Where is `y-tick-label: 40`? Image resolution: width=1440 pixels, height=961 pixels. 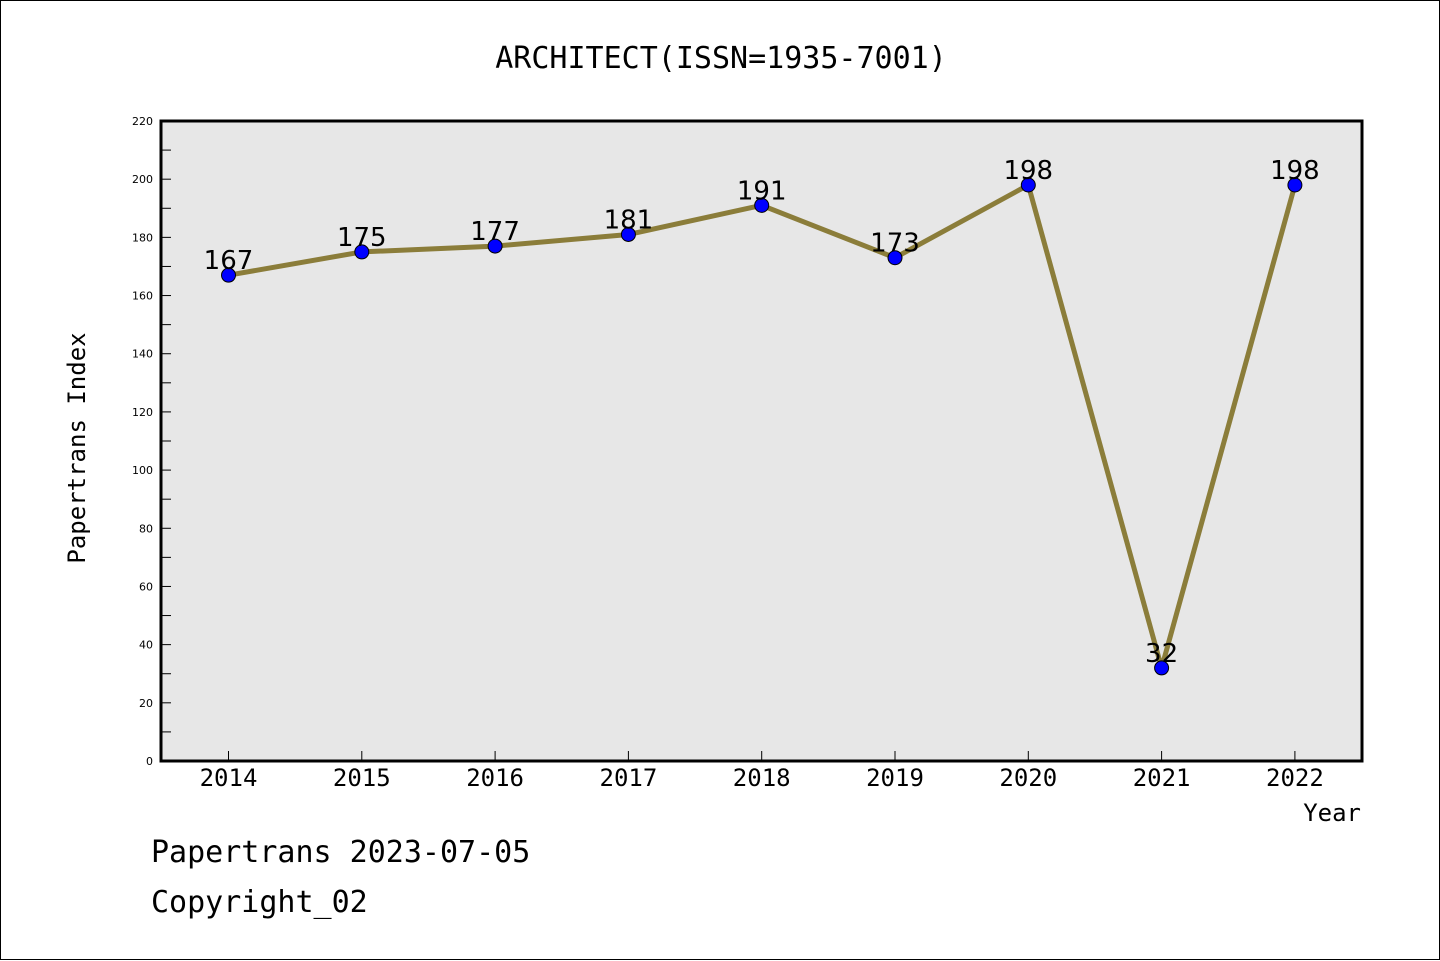
y-tick-label: 40 is located at coordinates (146, 645).